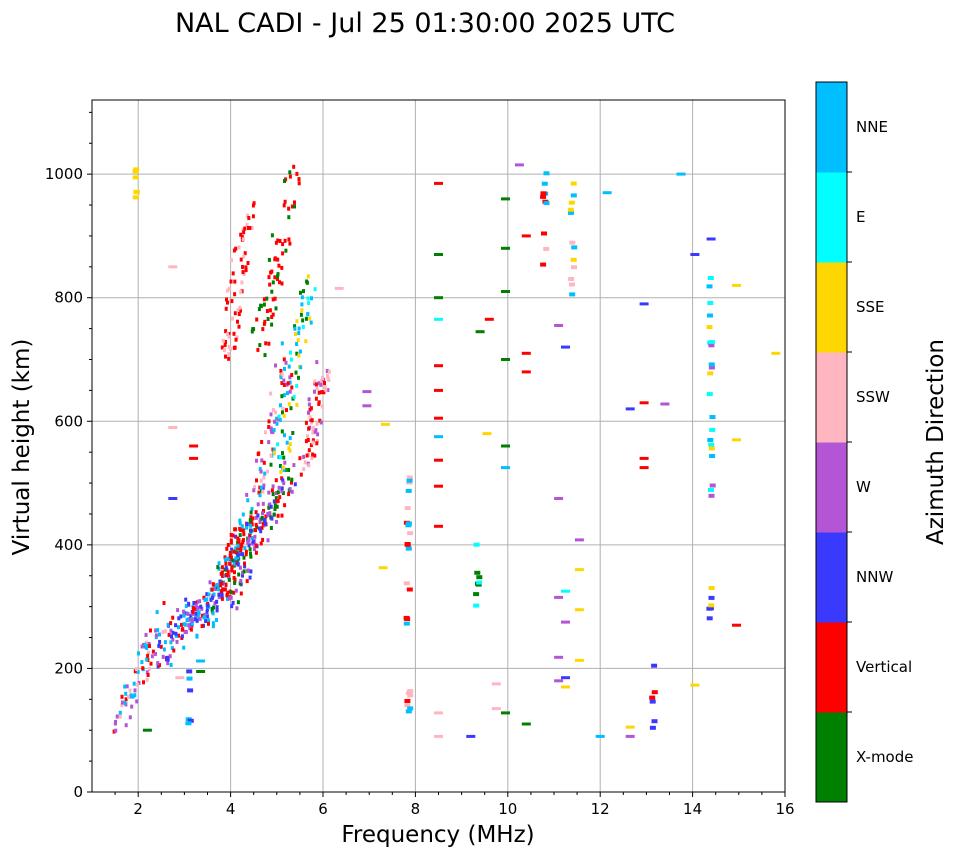  I want to click on x-tick-label: 14, so click(692, 809).